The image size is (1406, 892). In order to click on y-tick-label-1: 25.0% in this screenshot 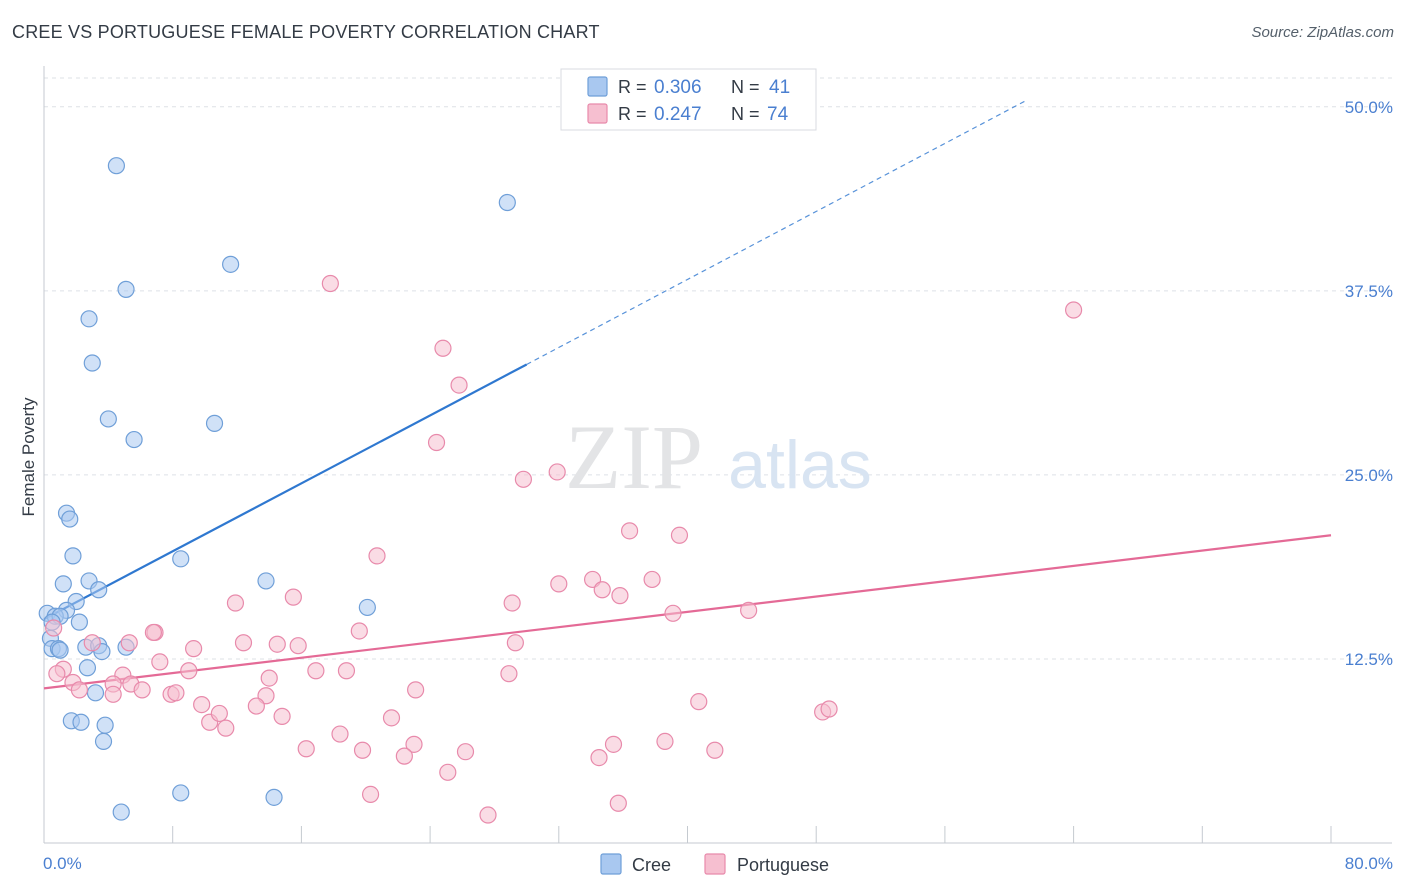, I will do `click(1369, 475)`.